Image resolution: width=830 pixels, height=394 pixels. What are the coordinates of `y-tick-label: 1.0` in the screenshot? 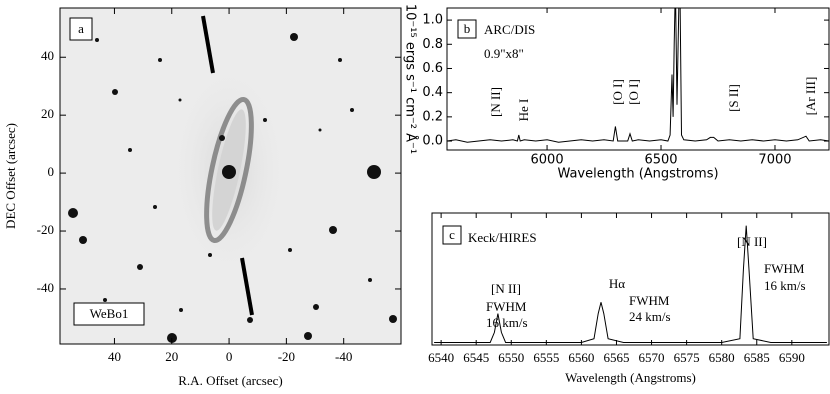 It's located at (432, 20).